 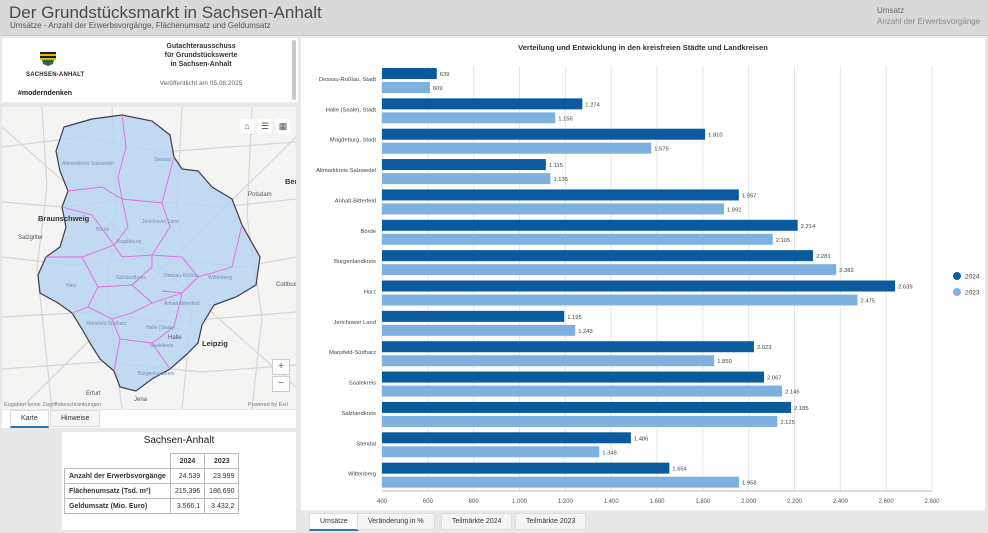 I want to click on map-district-label: Halle (Saale), so click(x=160, y=328).